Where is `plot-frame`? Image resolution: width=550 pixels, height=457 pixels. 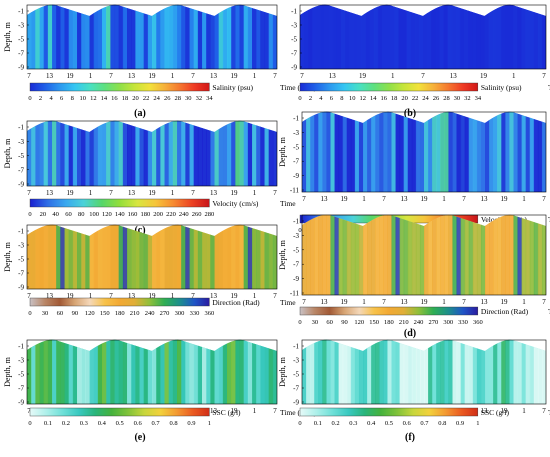 plot-frame is located at coordinates (152, 37).